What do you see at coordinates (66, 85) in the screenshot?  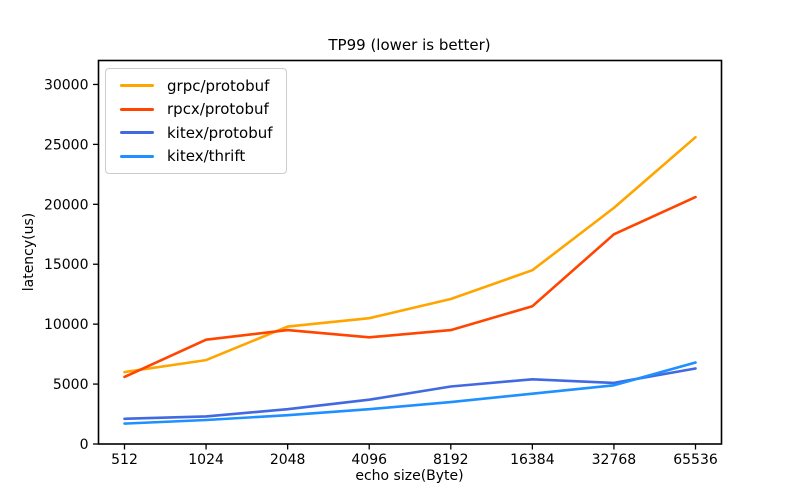 I see `y-tick-label: 30000` at bounding box center [66, 85].